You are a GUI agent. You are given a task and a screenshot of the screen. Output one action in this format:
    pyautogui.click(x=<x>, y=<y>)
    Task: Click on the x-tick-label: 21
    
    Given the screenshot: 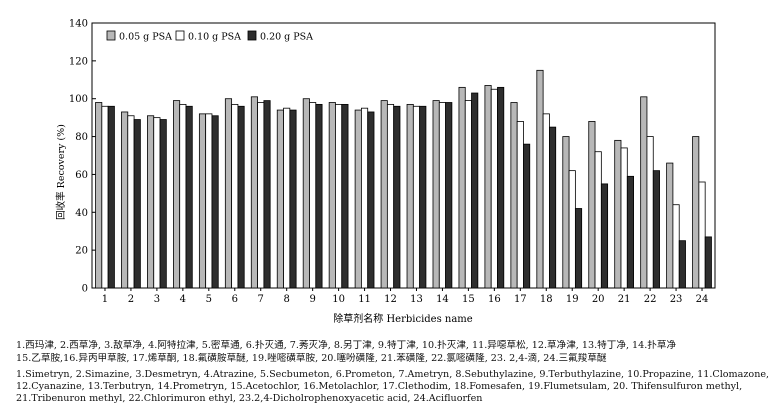 What is the action you would take?
    pyautogui.click(x=624, y=299)
    